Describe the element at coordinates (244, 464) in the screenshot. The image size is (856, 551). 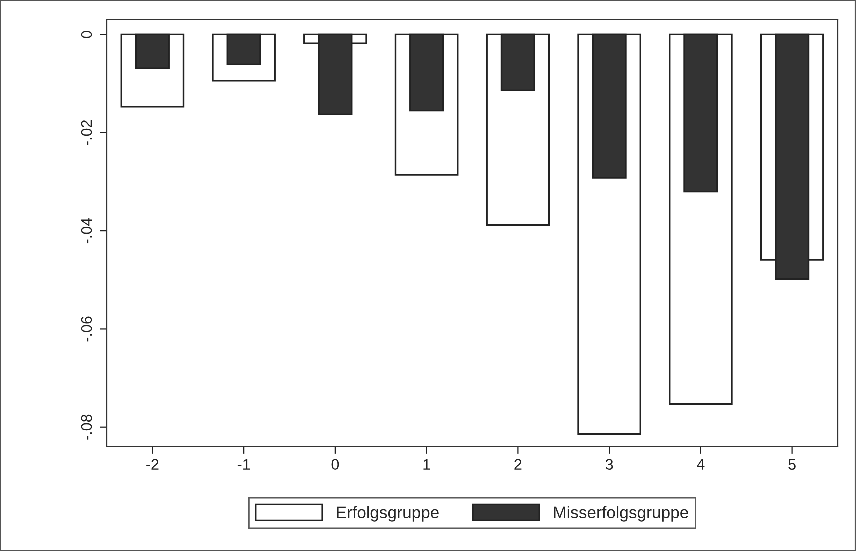
I see `x-tick-label: -1` at that location.